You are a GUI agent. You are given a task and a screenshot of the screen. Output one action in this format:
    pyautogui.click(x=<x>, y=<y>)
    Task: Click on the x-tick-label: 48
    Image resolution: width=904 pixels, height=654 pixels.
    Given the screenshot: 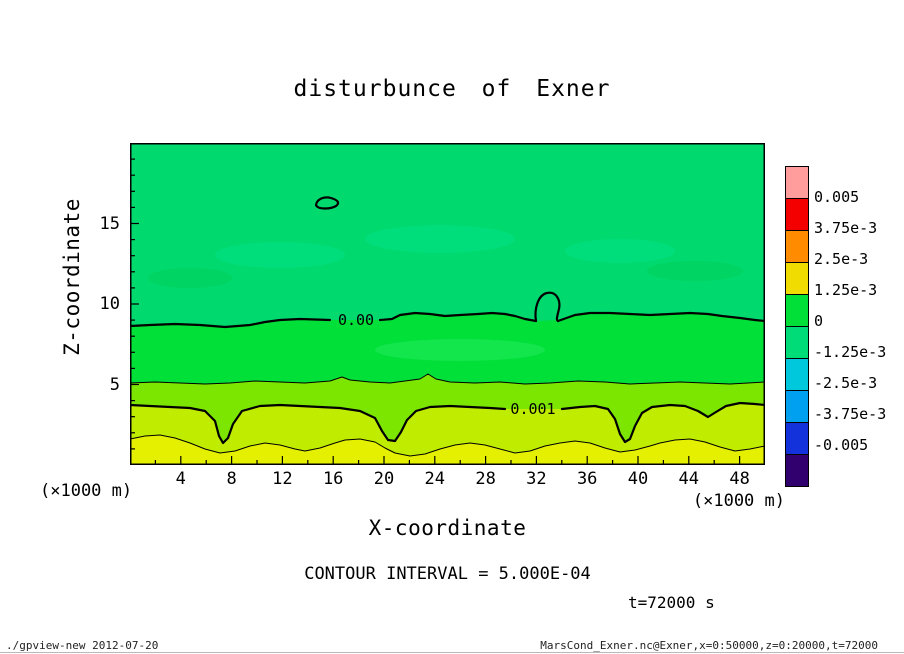 What is the action you would take?
    pyautogui.click(x=739, y=479)
    